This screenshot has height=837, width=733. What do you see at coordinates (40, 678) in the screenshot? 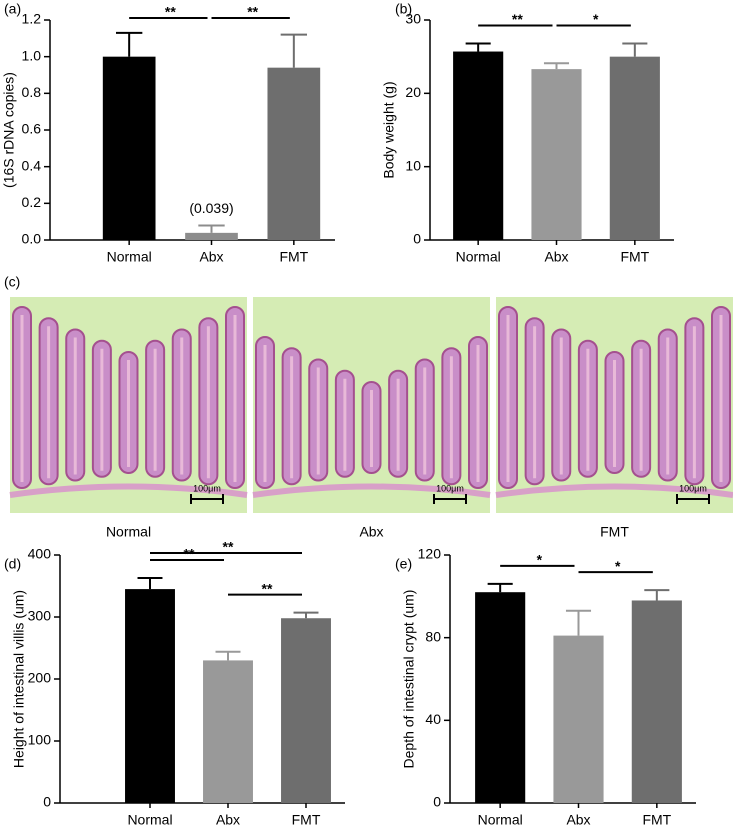
I see `y-tick-label: 200` at bounding box center [40, 678].